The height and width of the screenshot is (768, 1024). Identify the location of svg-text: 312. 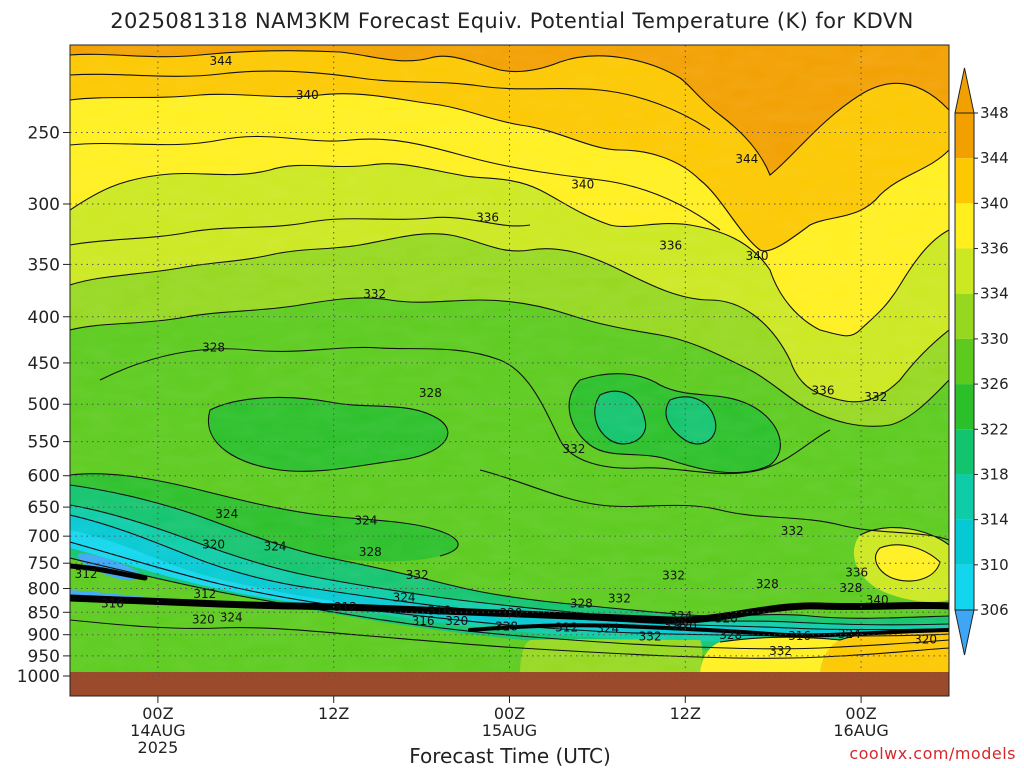
(86, 574).